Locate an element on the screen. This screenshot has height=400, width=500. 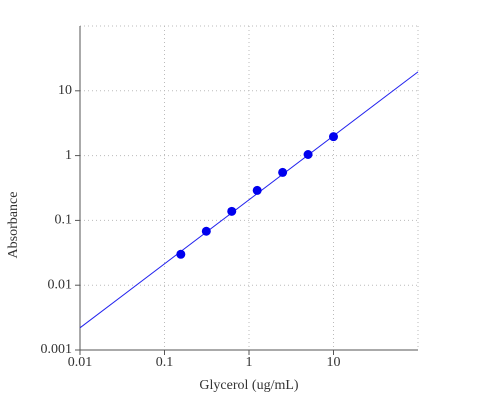
x-tick-label: 1 is located at coordinates (249, 362).